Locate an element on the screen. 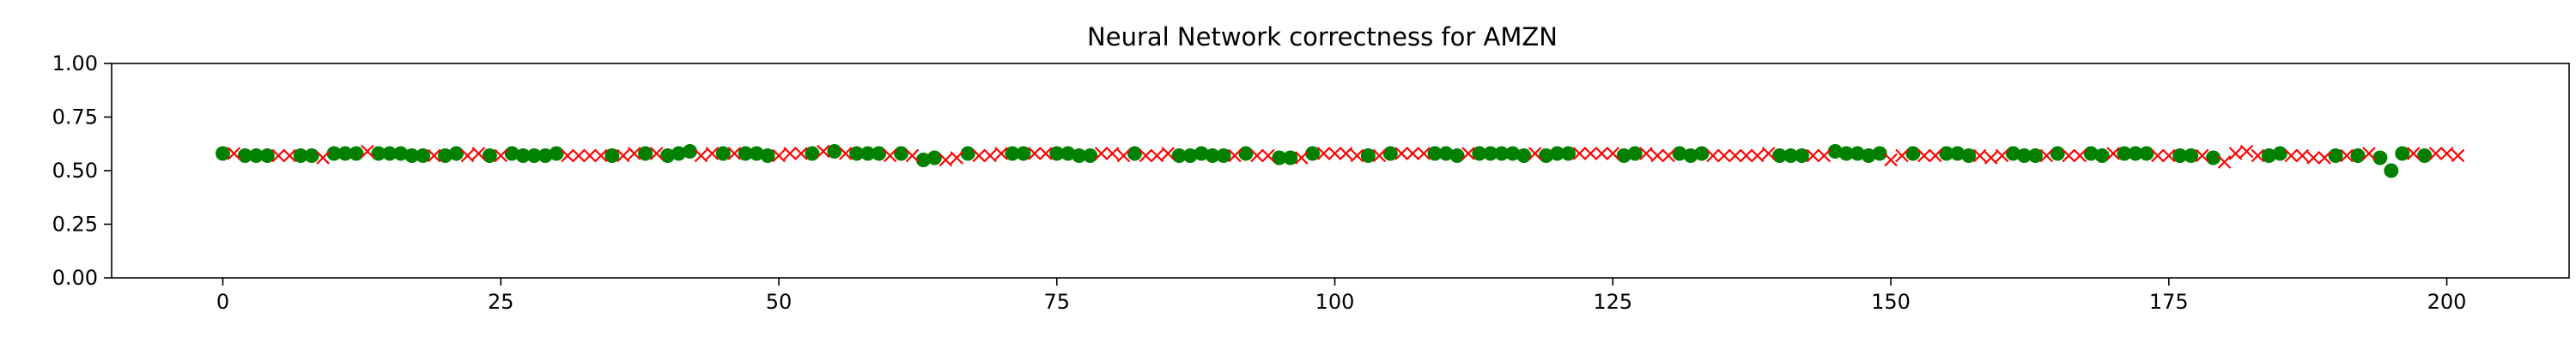 The width and height of the screenshot is (2576, 343). x-tick-label: 25 is located at coordinates (501, 302).